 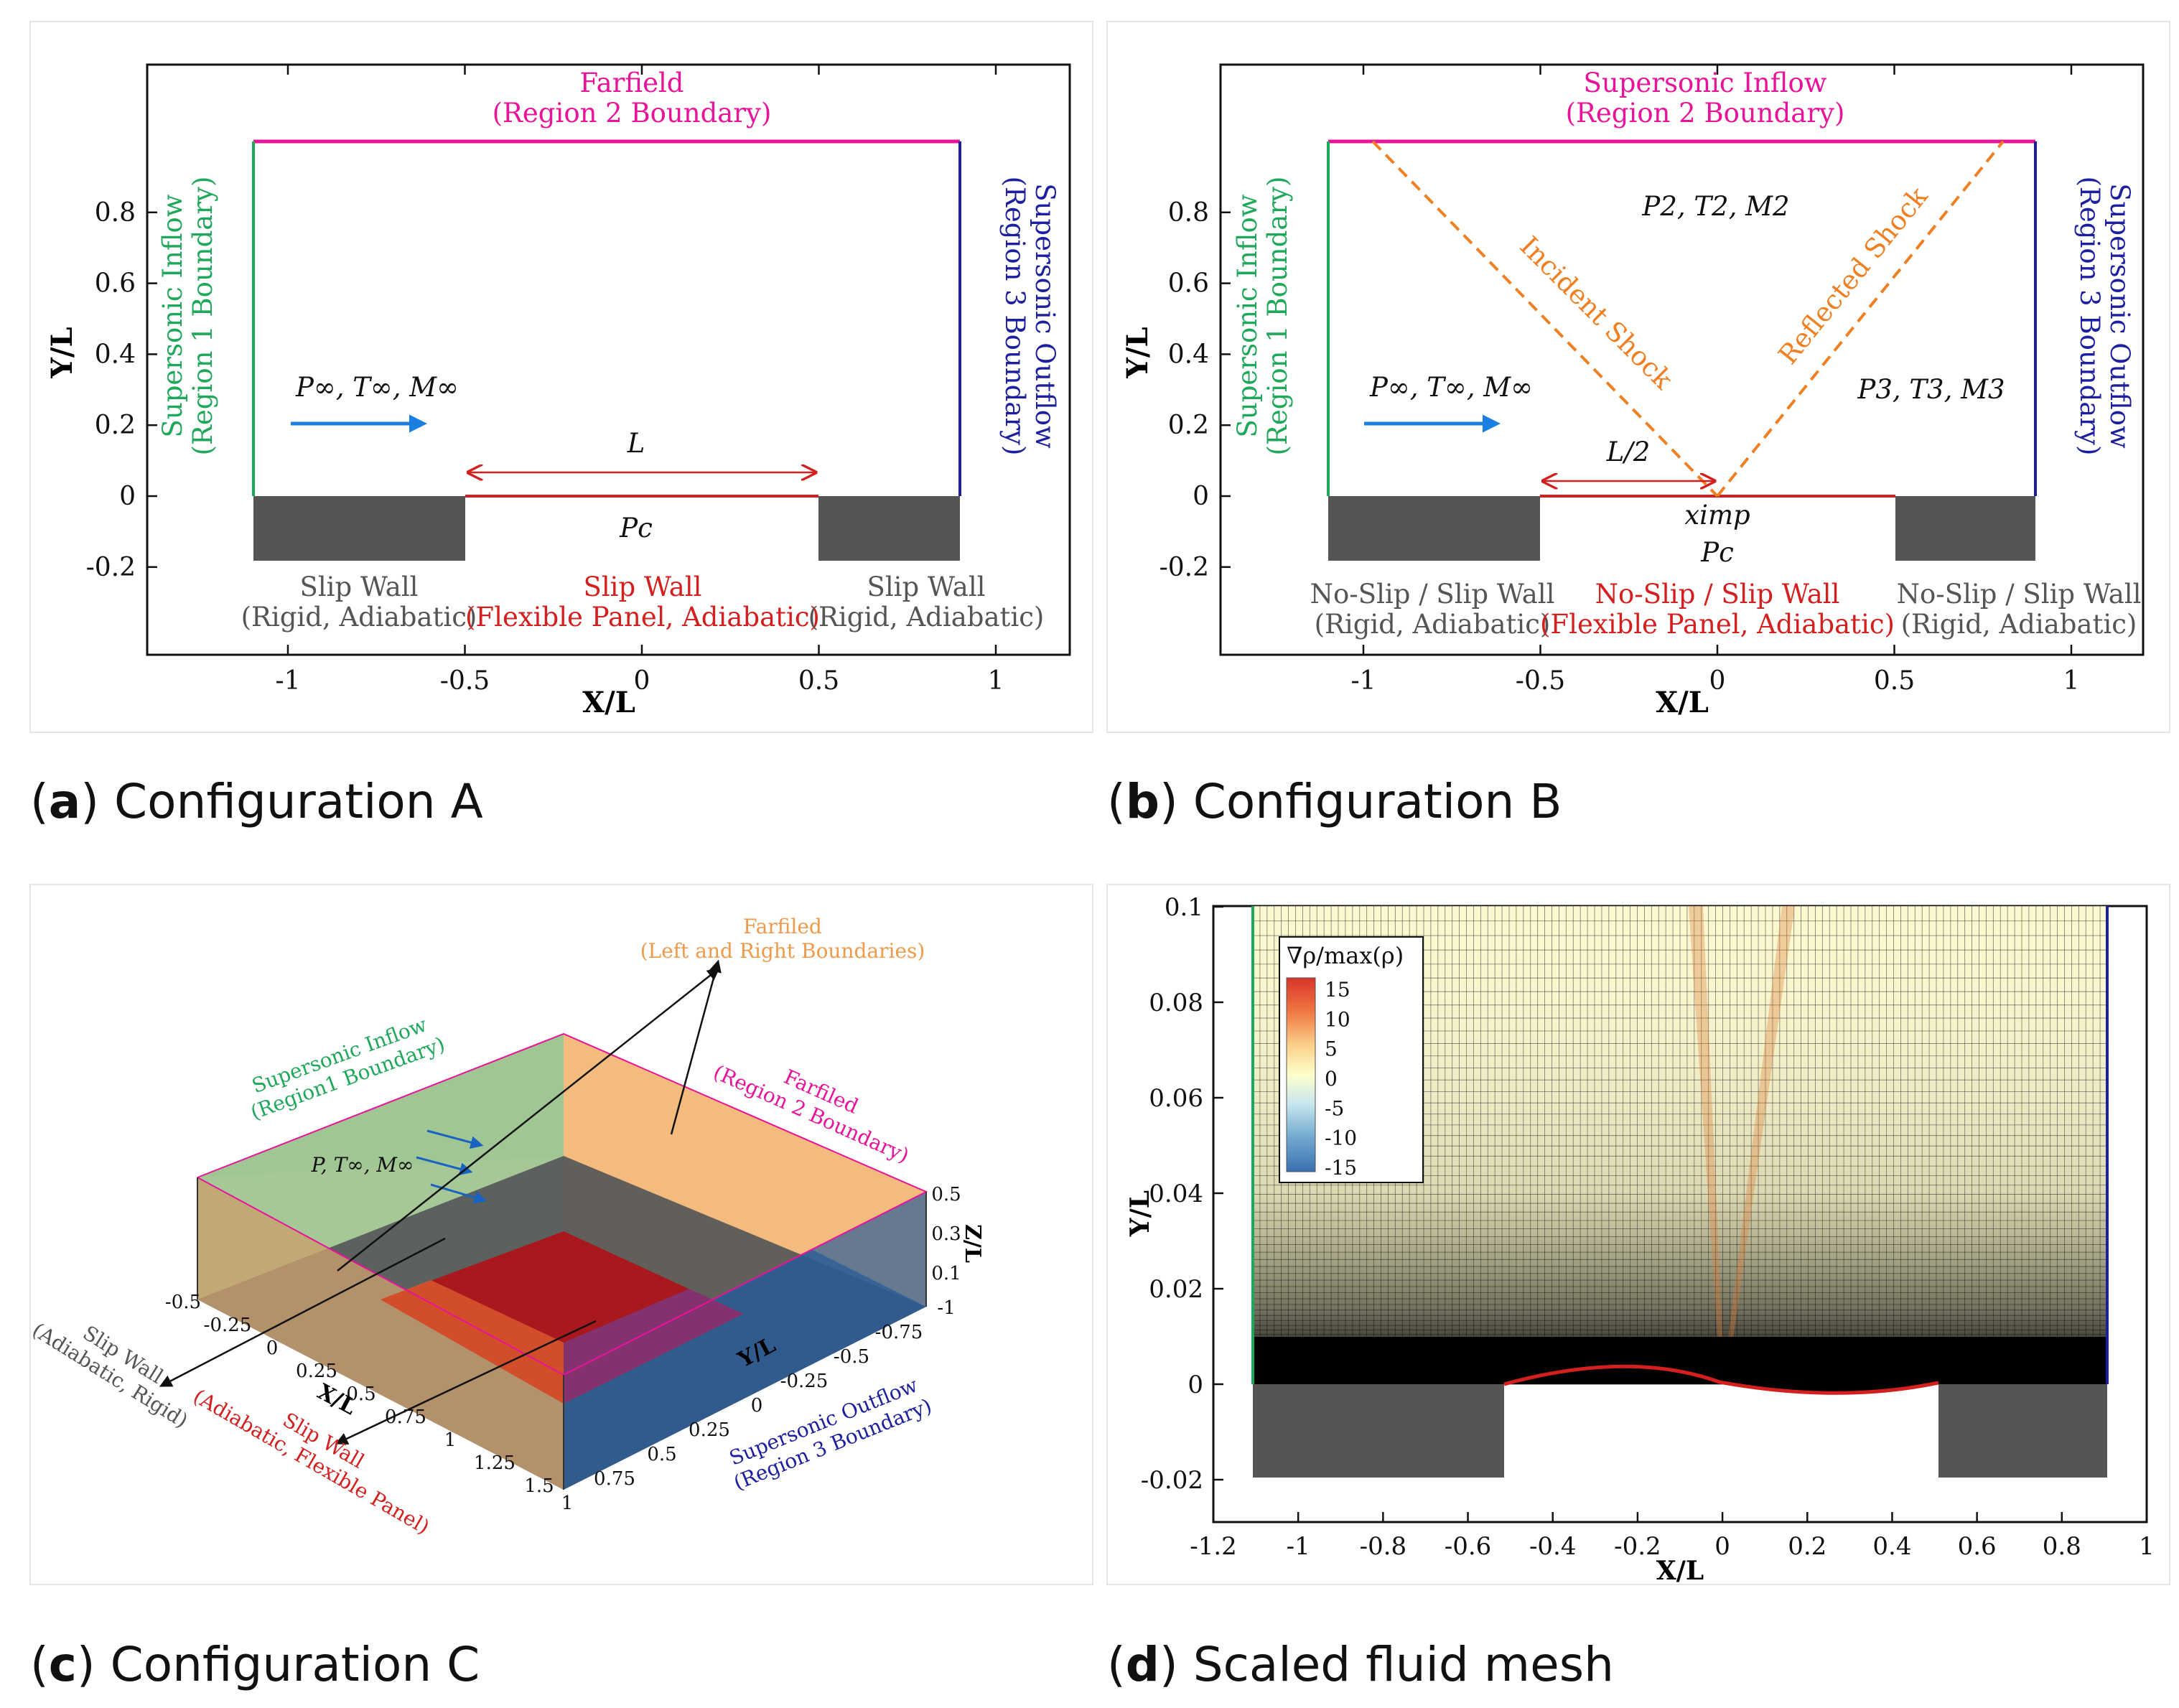 I want to click on farfield-title: Farfield, so click(x=631, y=82).